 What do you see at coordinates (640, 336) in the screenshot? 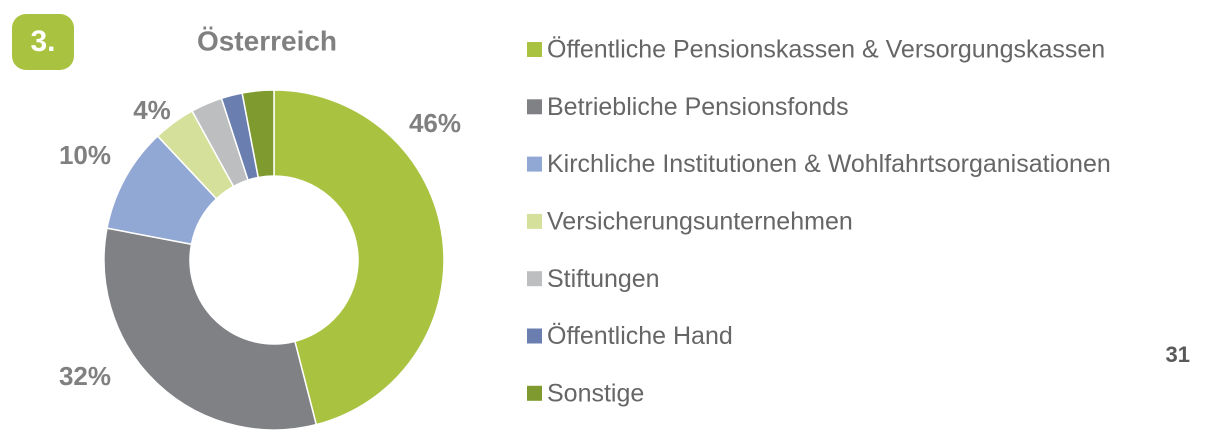
I see `legend-label: Öffentliche Hand` at bounding box center [640, 336].